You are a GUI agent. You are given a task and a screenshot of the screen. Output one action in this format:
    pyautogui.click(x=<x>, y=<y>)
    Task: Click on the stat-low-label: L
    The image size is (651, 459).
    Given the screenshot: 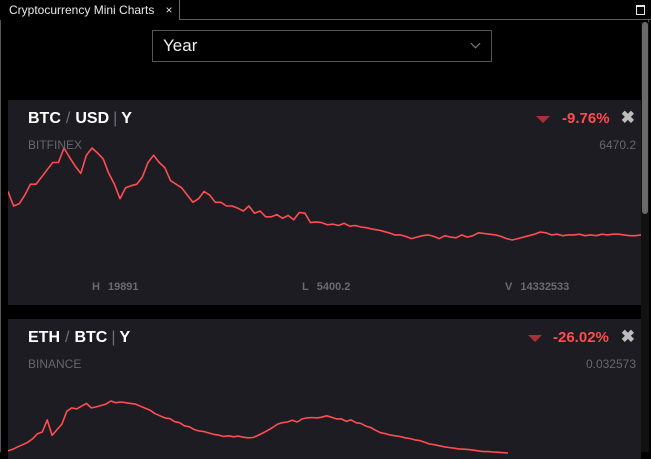 What is the action you would take?
    pyautogui.click(x=305, y=287)
    